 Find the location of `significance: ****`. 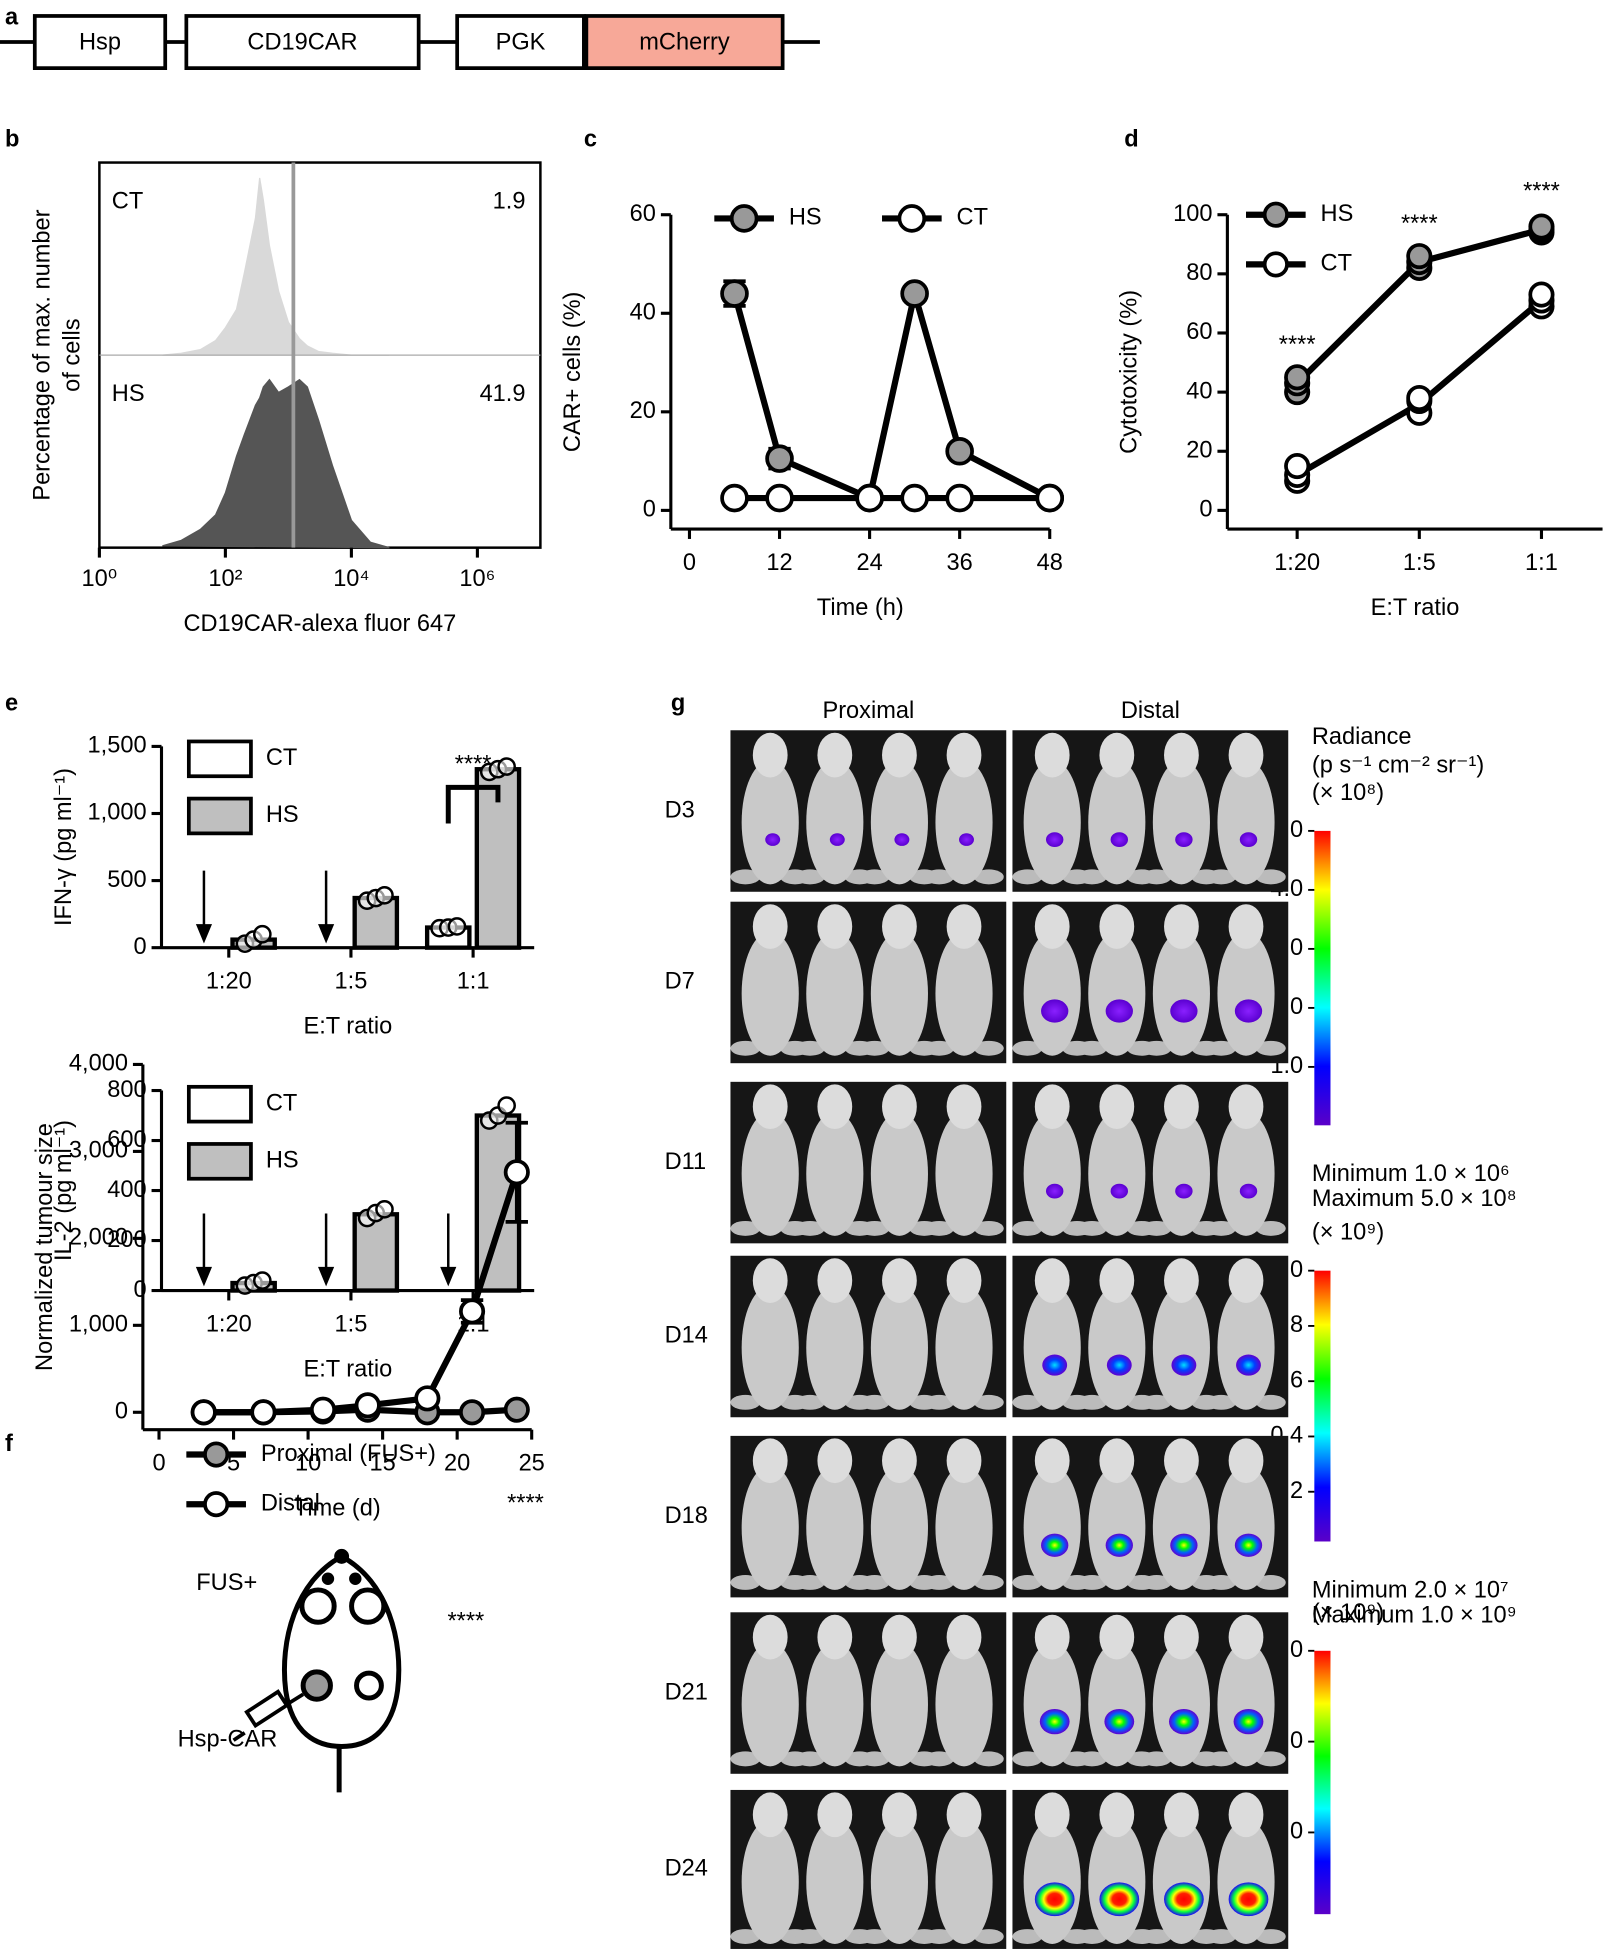

significance: **** is located at coordinates (473, 764).